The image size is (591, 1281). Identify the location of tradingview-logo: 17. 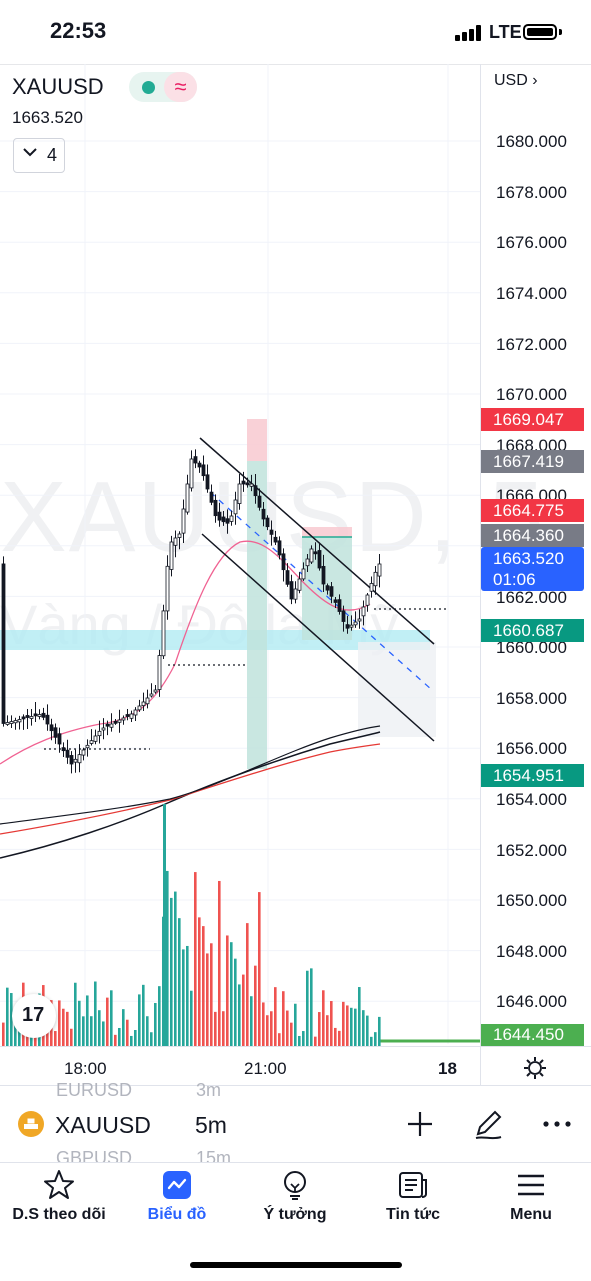
(34, 1016).